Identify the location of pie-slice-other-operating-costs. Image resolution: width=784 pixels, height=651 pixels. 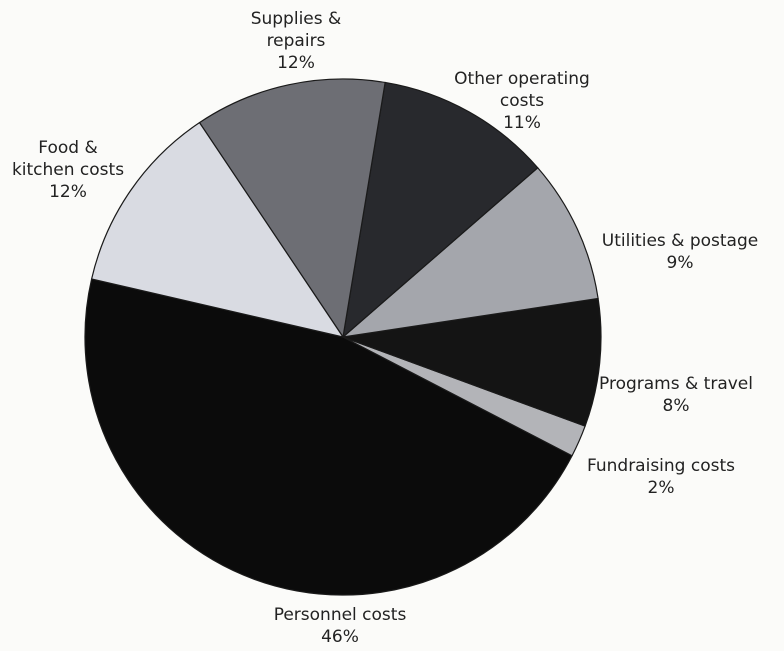
(440, 209).